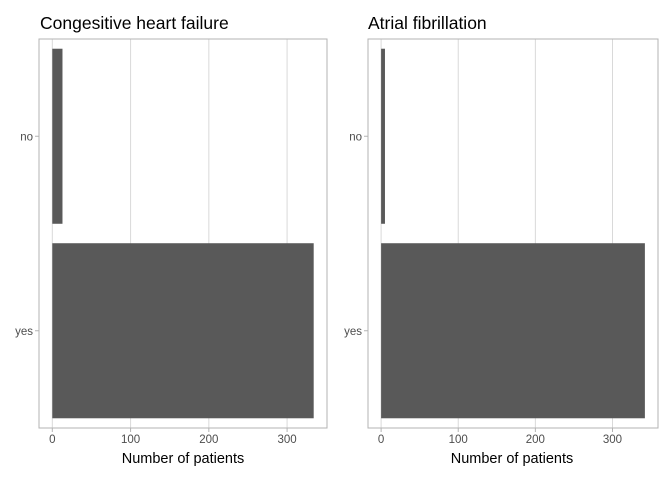 This screenshot has width=672, height=480. Describe the element at coordinates (427, 23) in the screenshot. I see `chart-title: Atrial fibrillation` at that location.